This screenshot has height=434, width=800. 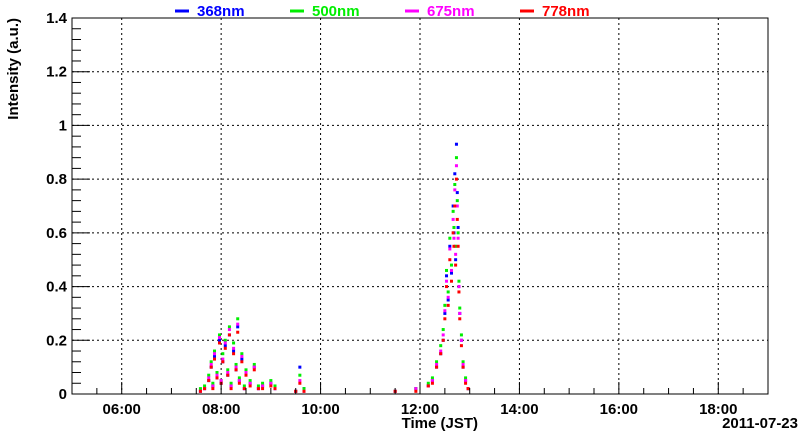 I want to click on x-tick-label: 16:00, so click(x=619, y=409).